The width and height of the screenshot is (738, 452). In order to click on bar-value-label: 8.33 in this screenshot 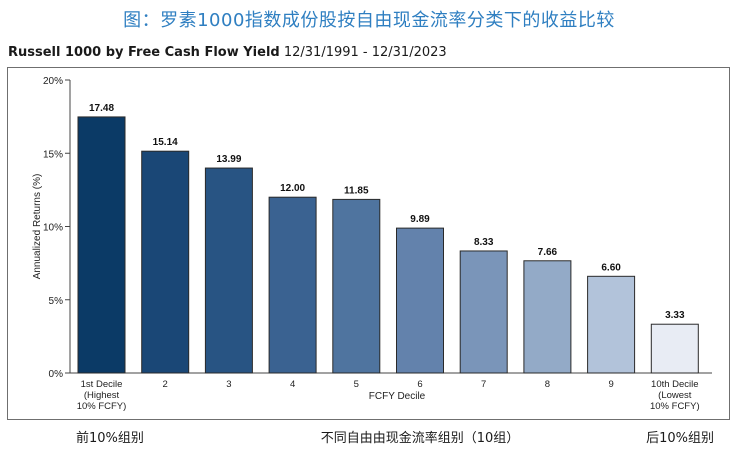, I will do `click(484, 242)`.